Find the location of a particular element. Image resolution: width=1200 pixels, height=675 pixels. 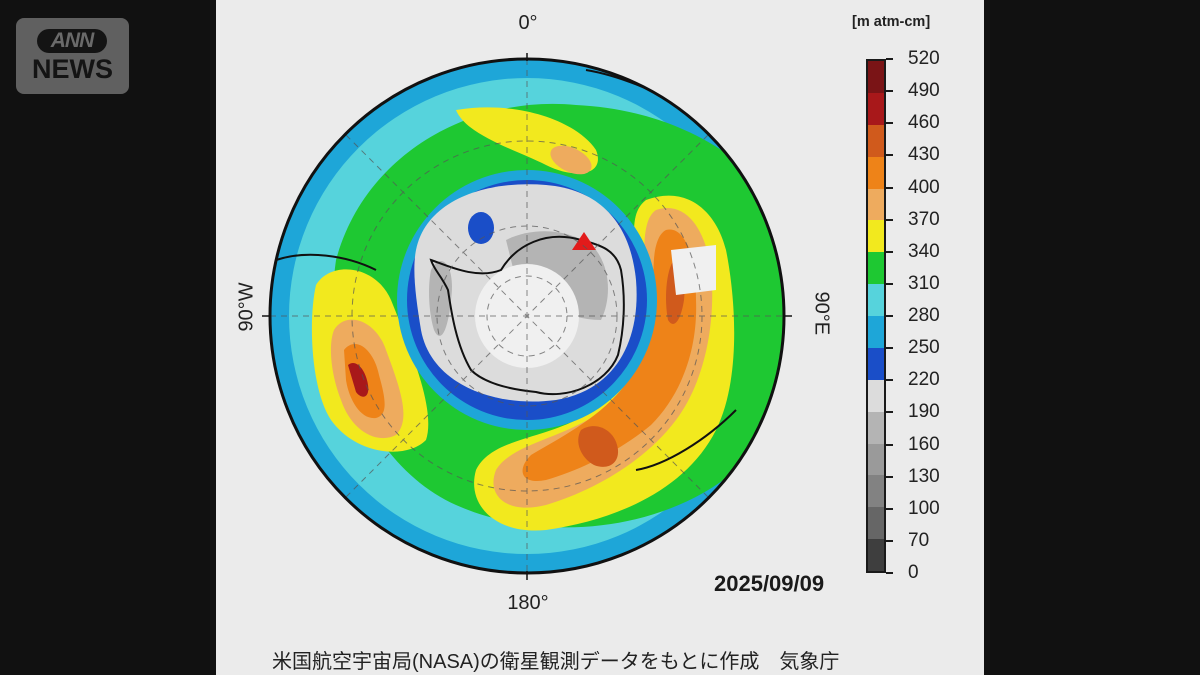

label-180-deg: 180° is located at coordinates (528, 603).